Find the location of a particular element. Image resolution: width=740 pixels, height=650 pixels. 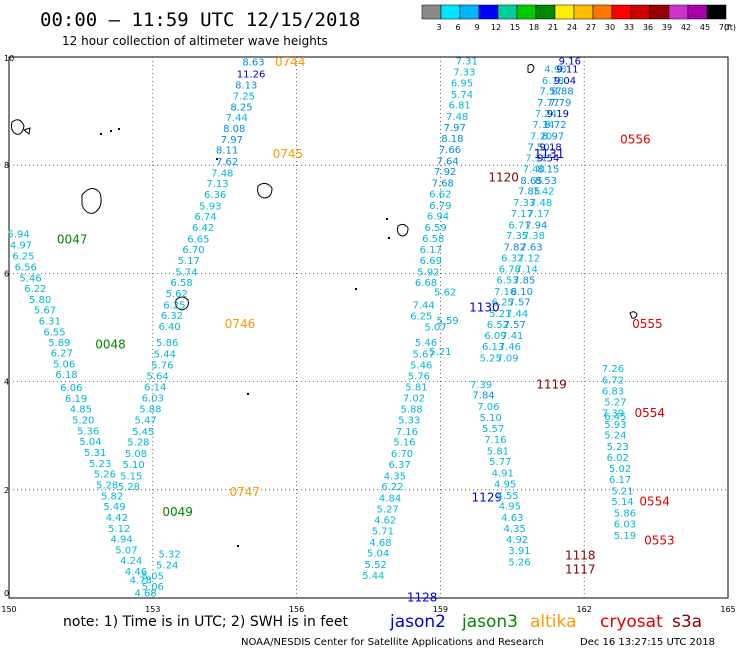

pass-time-label: 1117 is located at coordinates (580, 569).